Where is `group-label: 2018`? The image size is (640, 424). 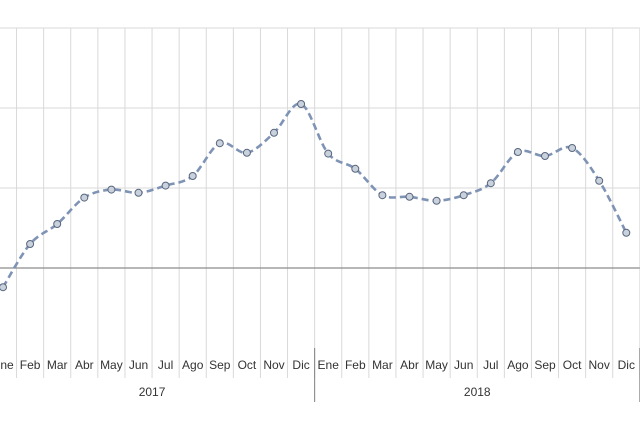
group-label: 2018 is located at coordinates (477, 392).